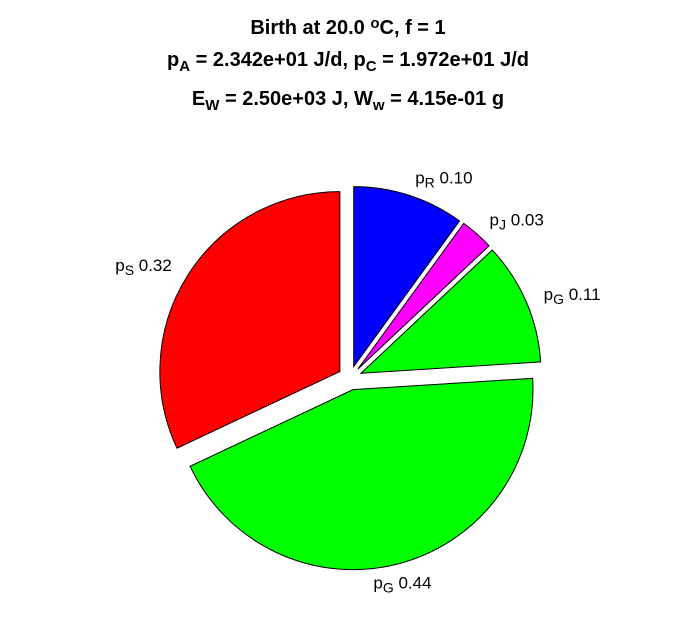  I want to click on title-line-2: pA = 2.342e+01 J/d, pC = 1.972e+01 J/d, so click(348, 62).